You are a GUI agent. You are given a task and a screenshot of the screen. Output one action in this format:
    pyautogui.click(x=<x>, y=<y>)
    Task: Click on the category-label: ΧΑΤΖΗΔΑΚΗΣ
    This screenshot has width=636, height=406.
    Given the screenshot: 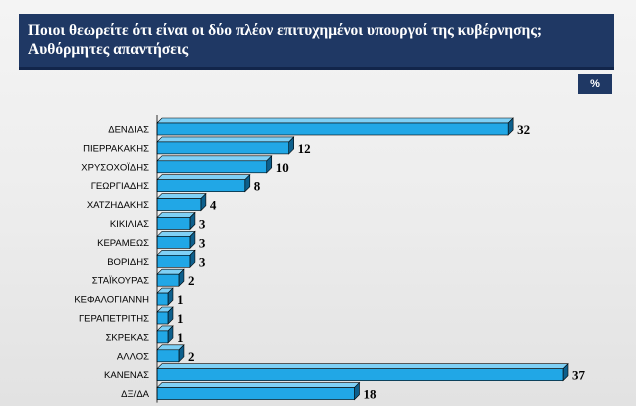 What is the action you would take?
    pyautogui.click(x=118, y=205)
    